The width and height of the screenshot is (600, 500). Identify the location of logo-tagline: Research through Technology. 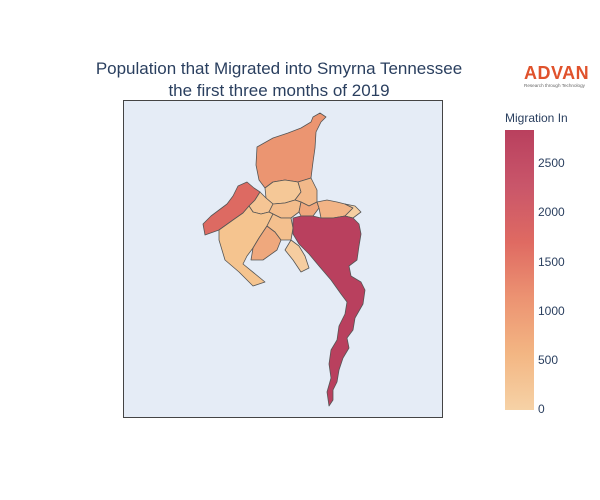
(554, 85).